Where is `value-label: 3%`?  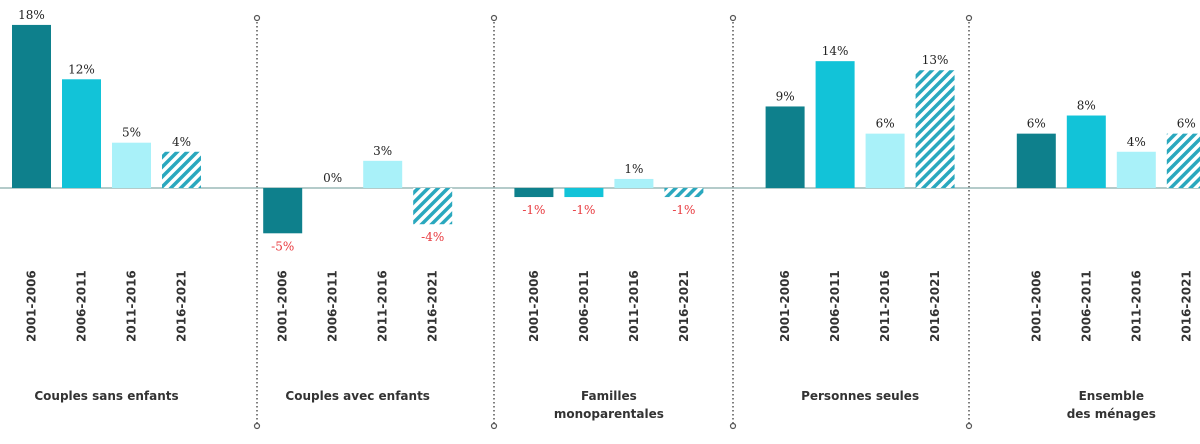 value-label: 3% is located at coordinates (382, 151).